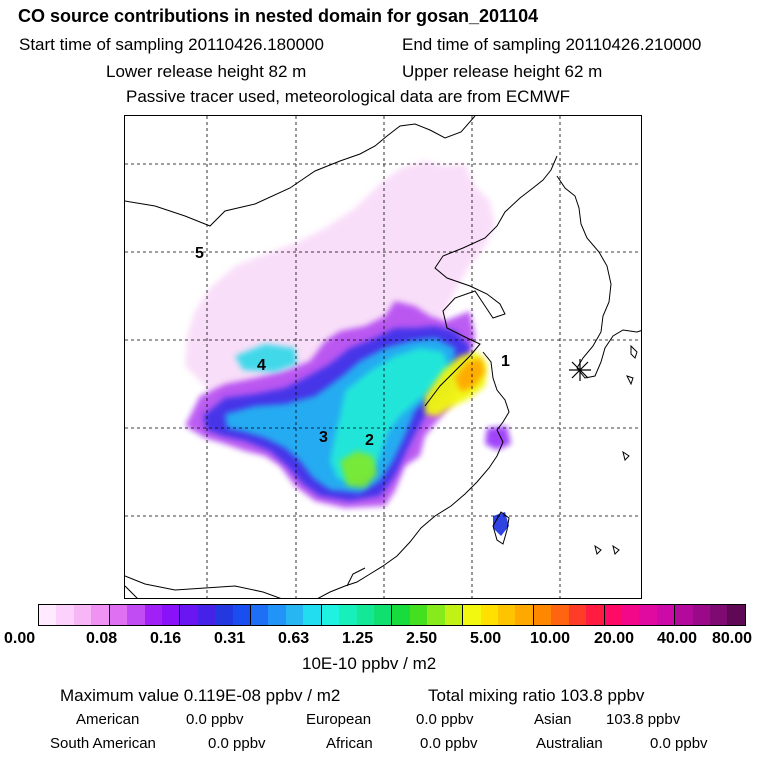 The height and width of the screenshot is (768, 768). Describe the element at coordinates (215, 719) in the screenshot. I see `american-value: 0.0 ppbv` at that location.